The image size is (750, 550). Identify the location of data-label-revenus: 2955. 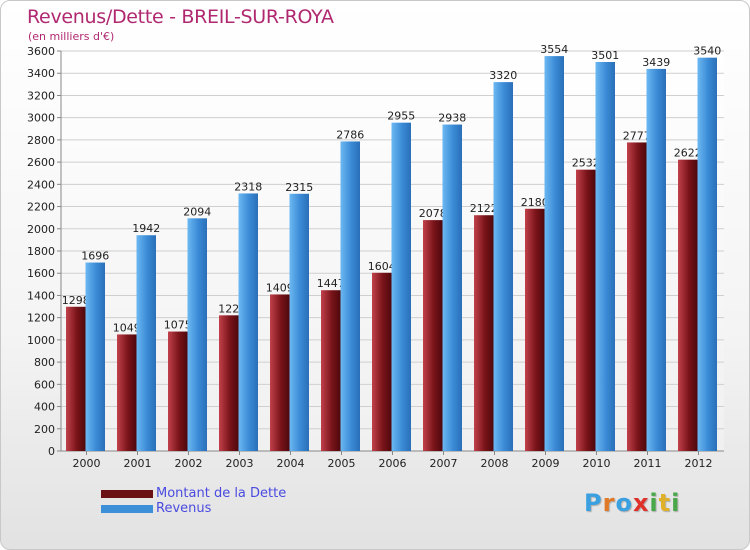
(401, 116).